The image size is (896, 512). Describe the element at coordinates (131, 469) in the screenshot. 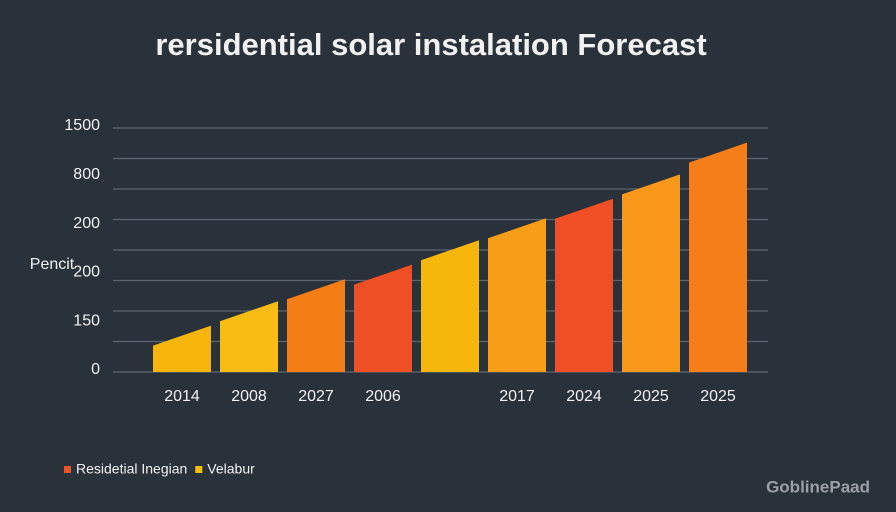

I see `legend-label: Residetial Inegian` at that location.